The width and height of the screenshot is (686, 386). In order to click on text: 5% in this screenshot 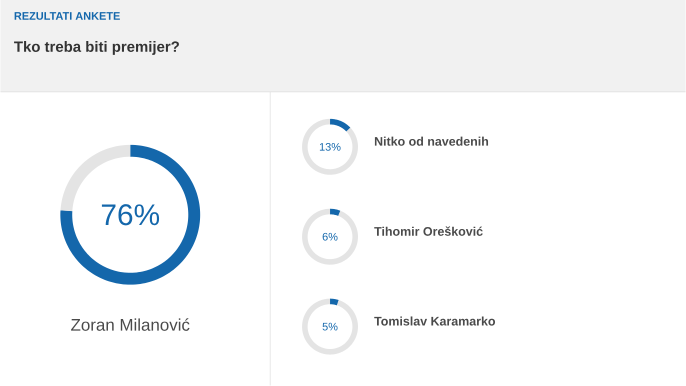, I will do `click(330, 326)`.